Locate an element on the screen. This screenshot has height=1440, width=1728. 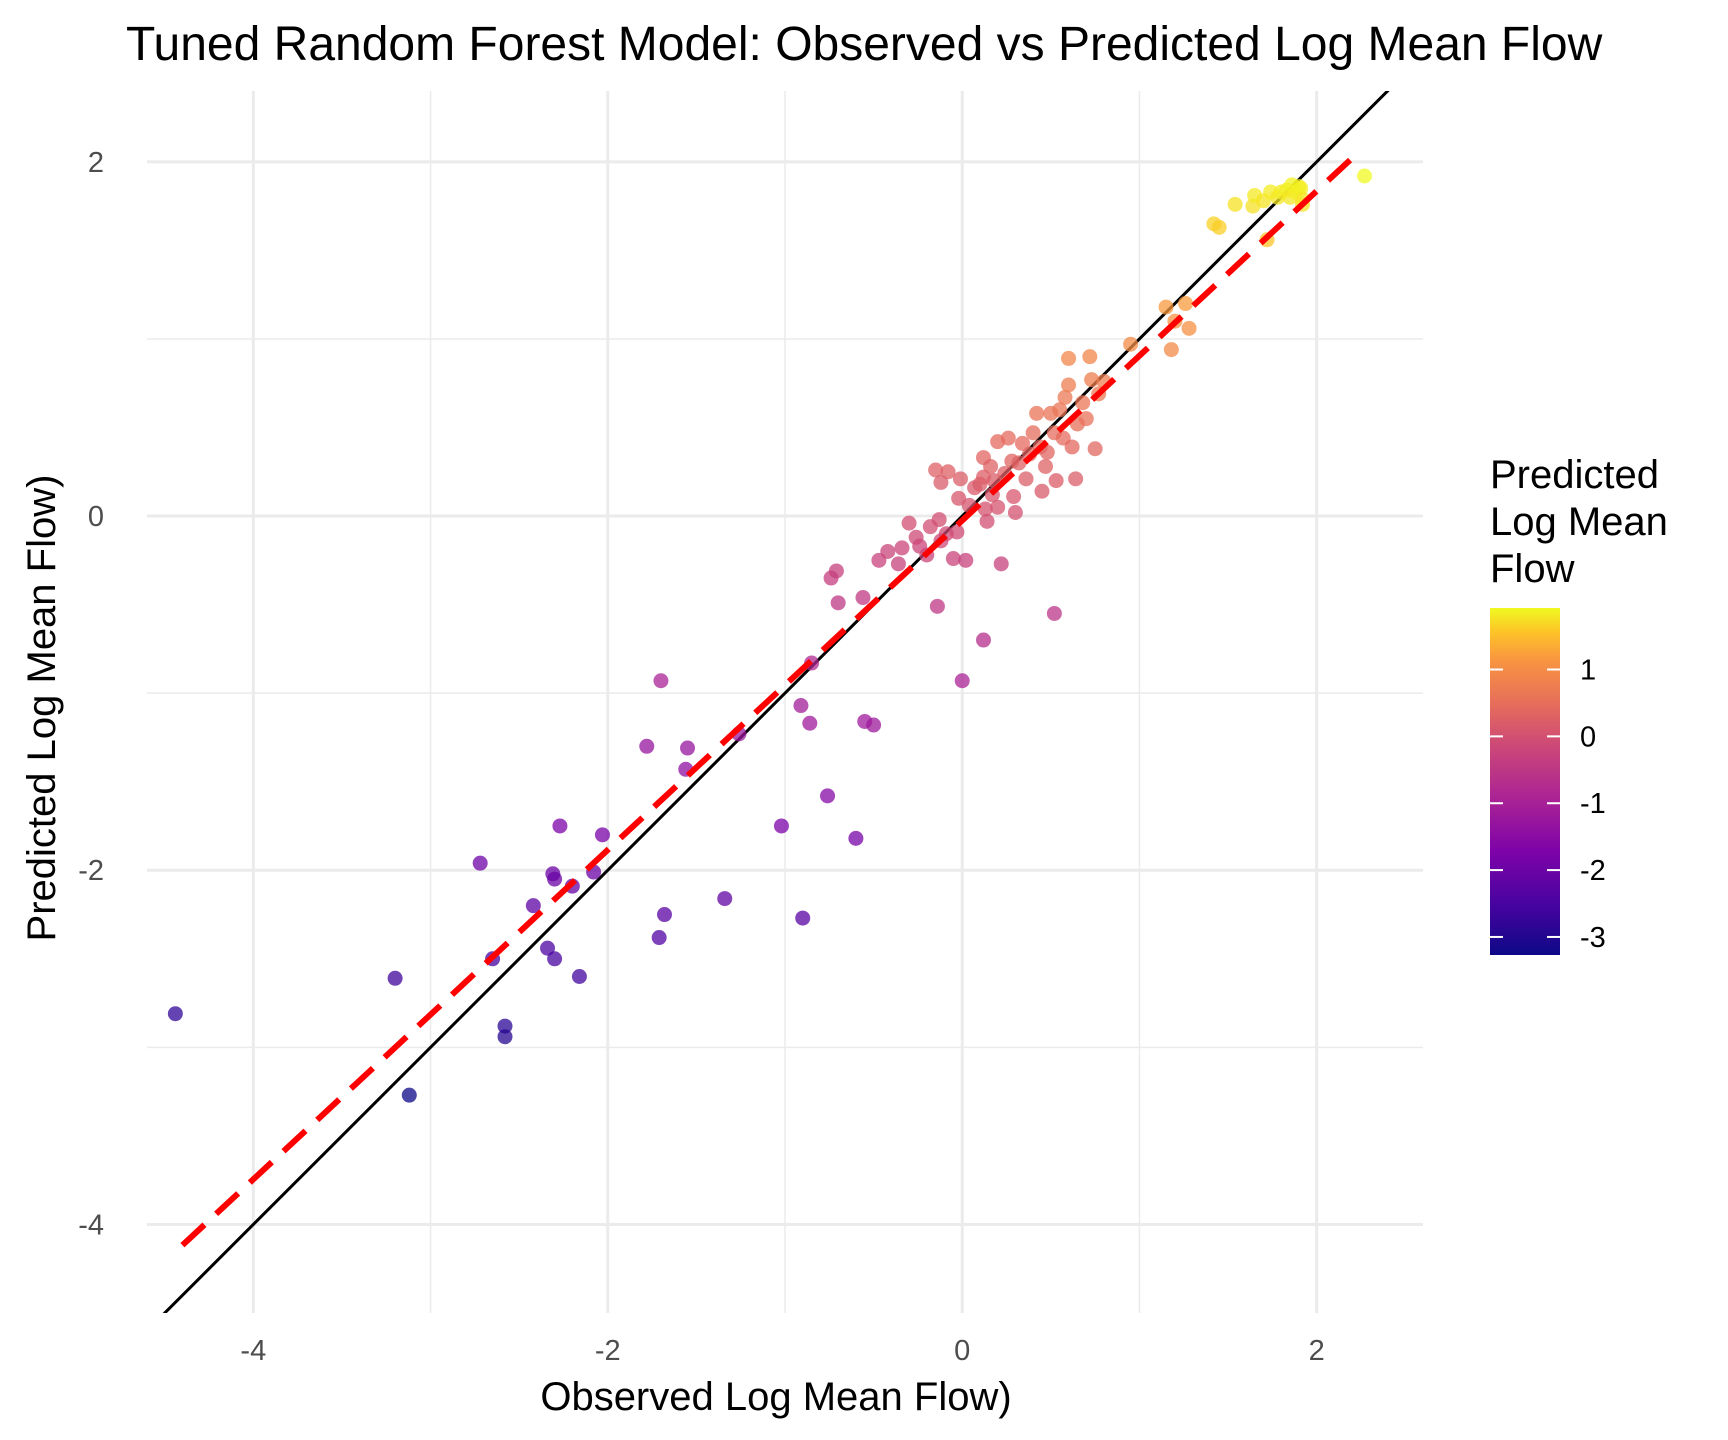
legend-title-line-2: Log Mean is located at coordinates (1579, 522).